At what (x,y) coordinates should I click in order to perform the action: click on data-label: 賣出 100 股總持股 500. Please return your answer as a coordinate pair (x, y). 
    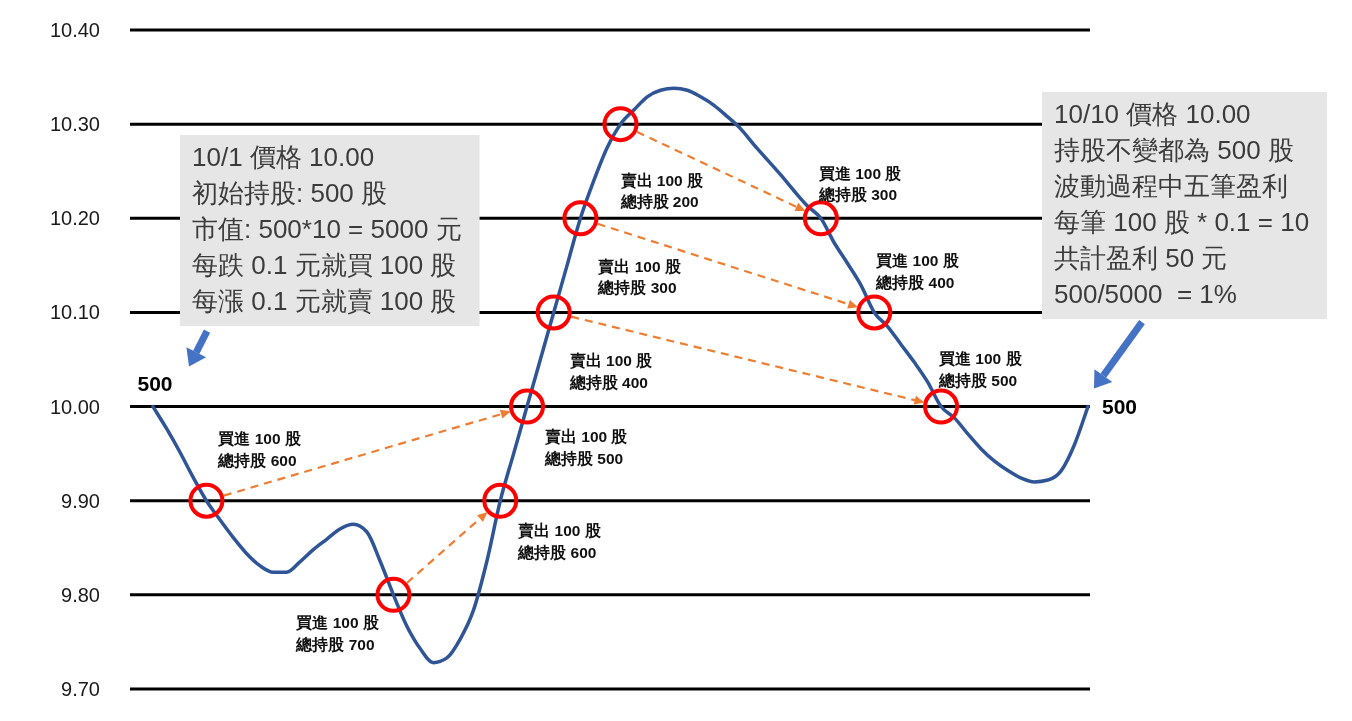
    Looking at the image, I should click on (586, 447).